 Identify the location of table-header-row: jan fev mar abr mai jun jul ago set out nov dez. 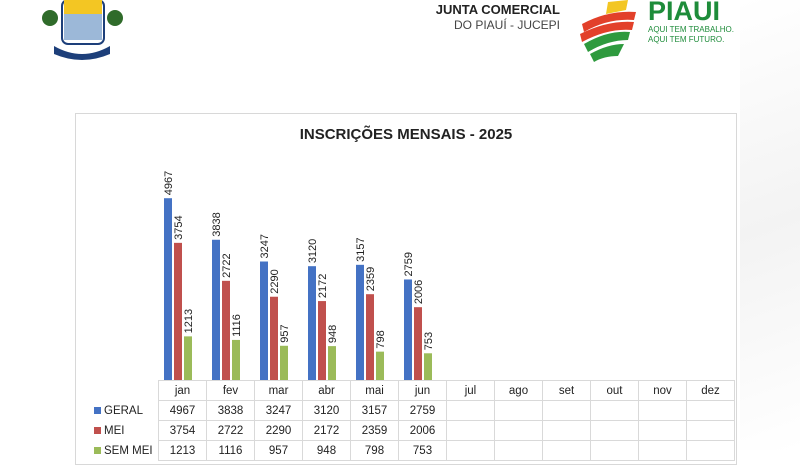
(412, 390).